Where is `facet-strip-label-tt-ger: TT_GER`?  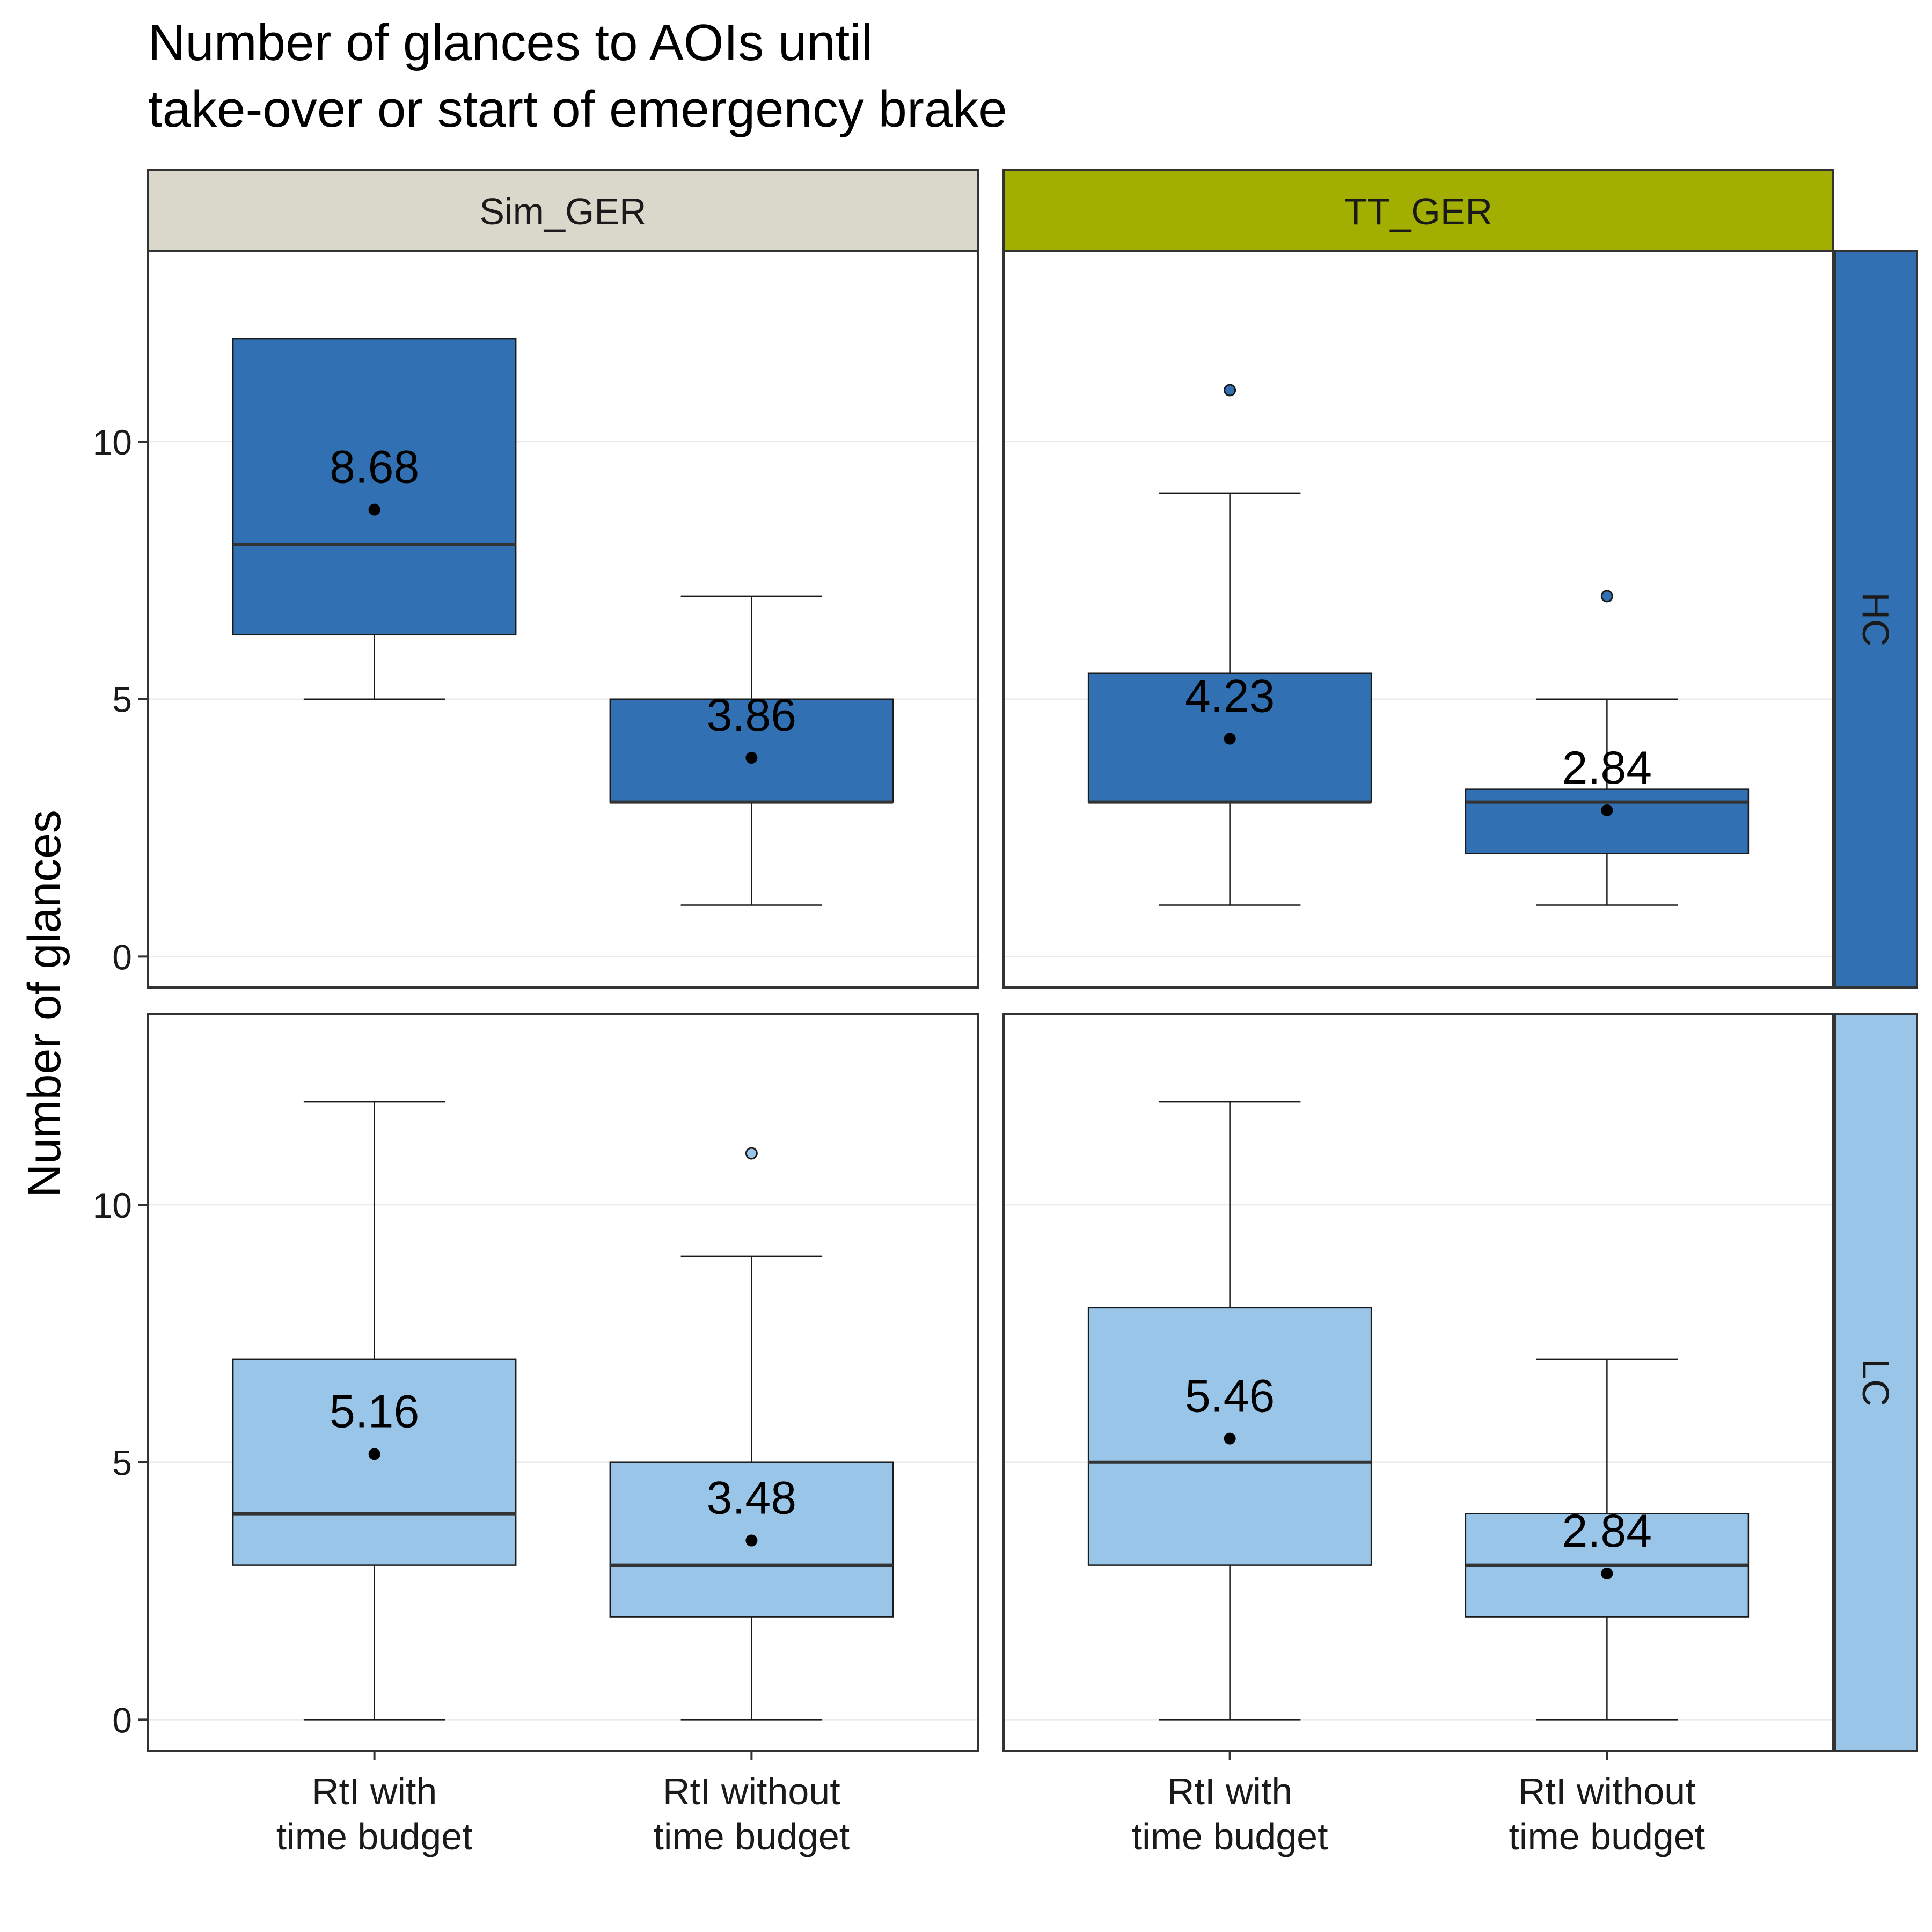
facet-strip-label-tt-ger: TT_GER is located at coordinates (1418, 211).